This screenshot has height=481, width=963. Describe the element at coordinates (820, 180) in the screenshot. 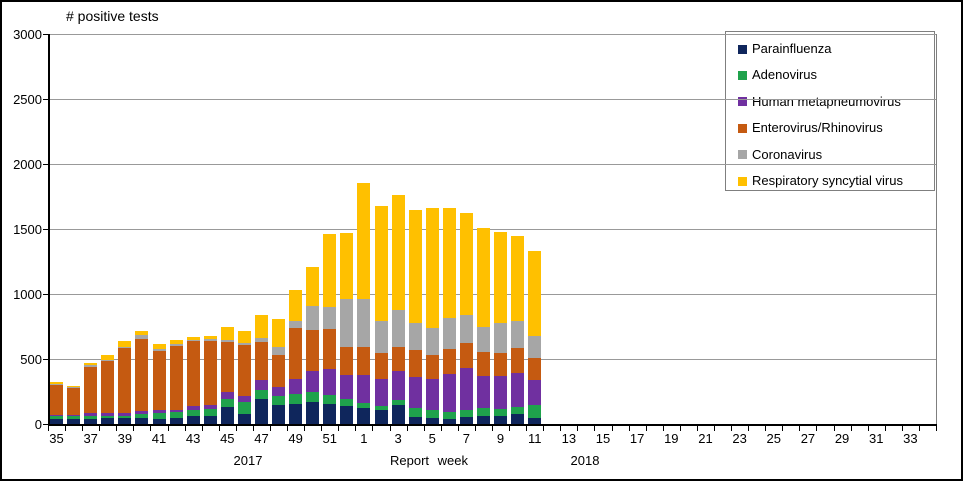

I see `legend-item-respiratory-syncytial-virus: Respiratory syncytial virus` at that location.